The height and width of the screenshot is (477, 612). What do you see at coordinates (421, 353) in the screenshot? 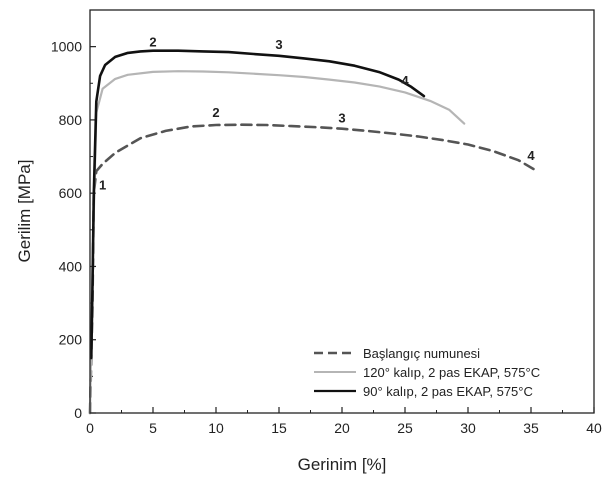
I see `legend-label-baslangic: Başlangıç numunesi` at bounding box center [421, 353].